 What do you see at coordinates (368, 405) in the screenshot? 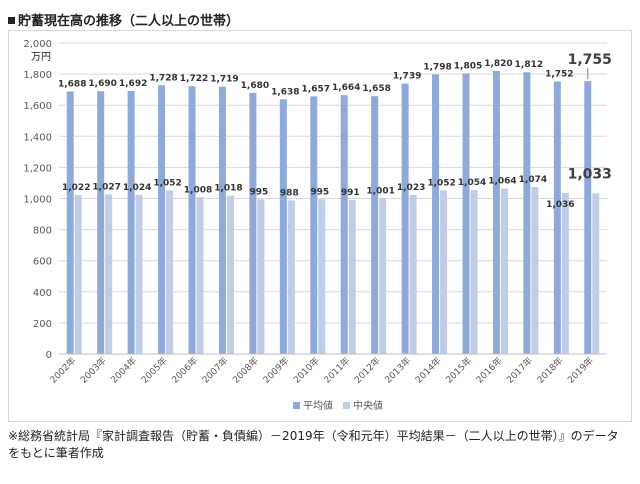
I see `legend-label-median: 中央値` at bounding box center [368, 405].